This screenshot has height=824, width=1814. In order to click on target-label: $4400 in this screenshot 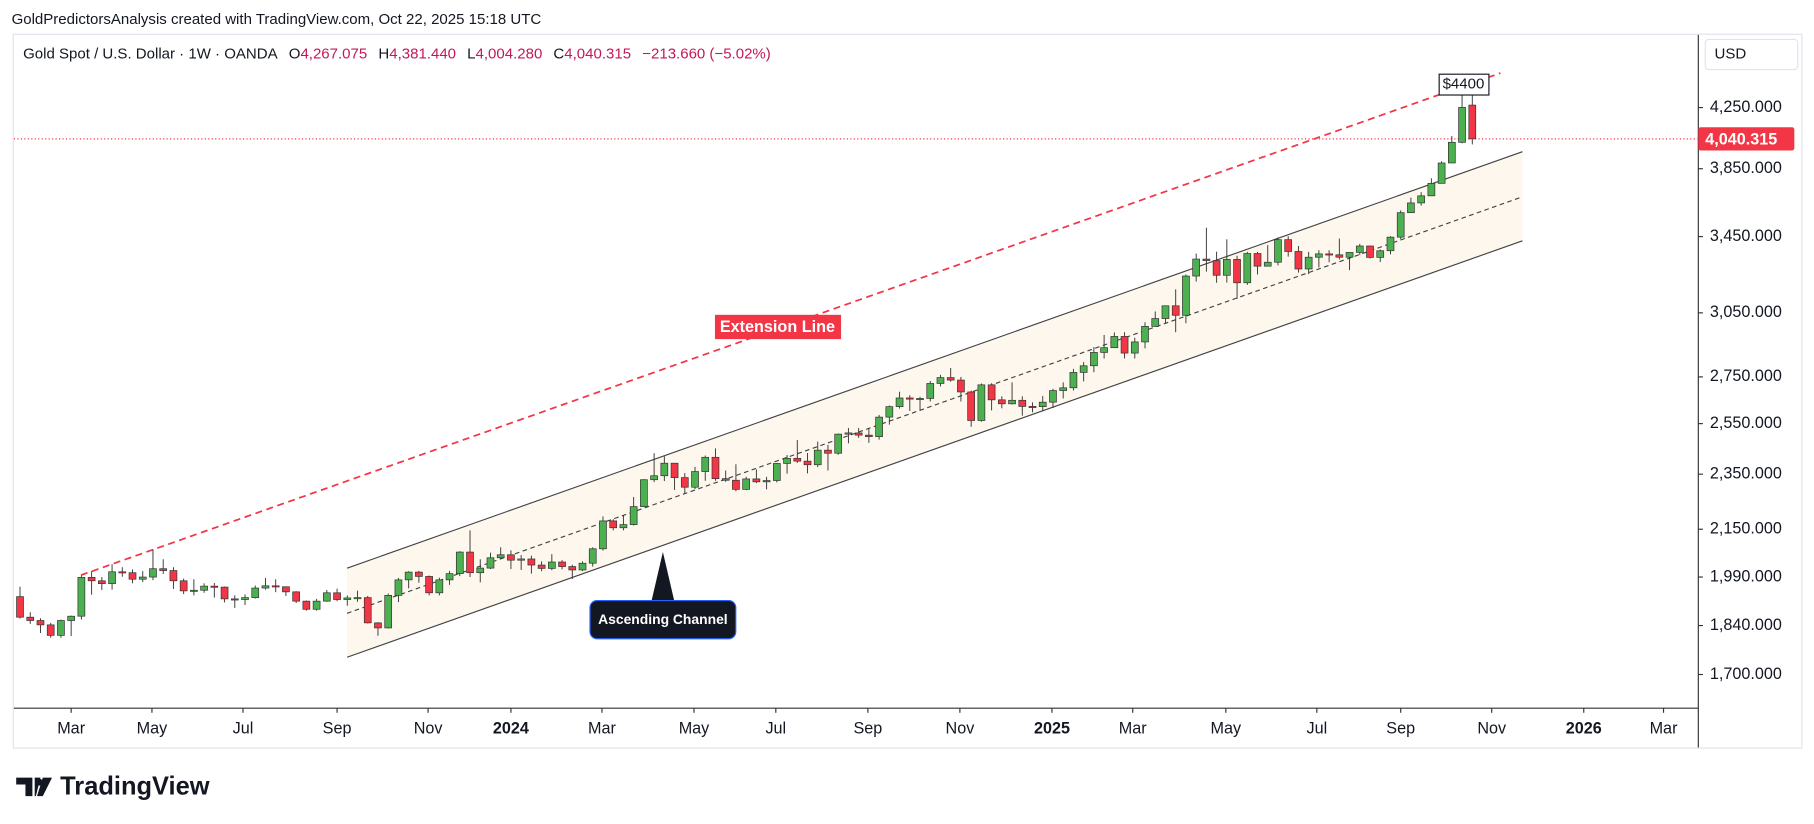, I will do `click(1464, 84)`.